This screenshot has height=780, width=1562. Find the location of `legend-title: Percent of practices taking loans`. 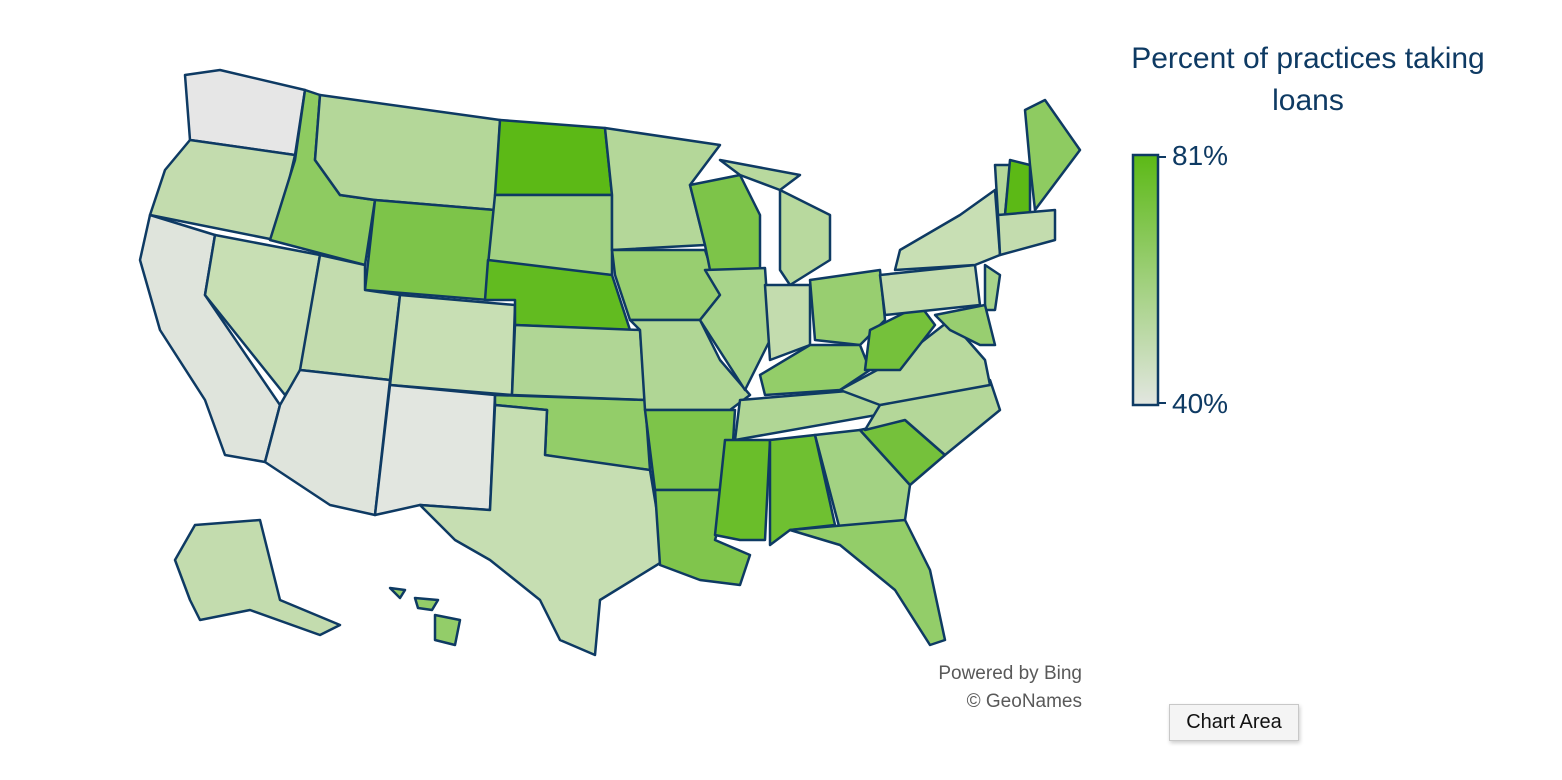

legend-title: Percent of practices taking loans is located at coordinates (1308, 79).